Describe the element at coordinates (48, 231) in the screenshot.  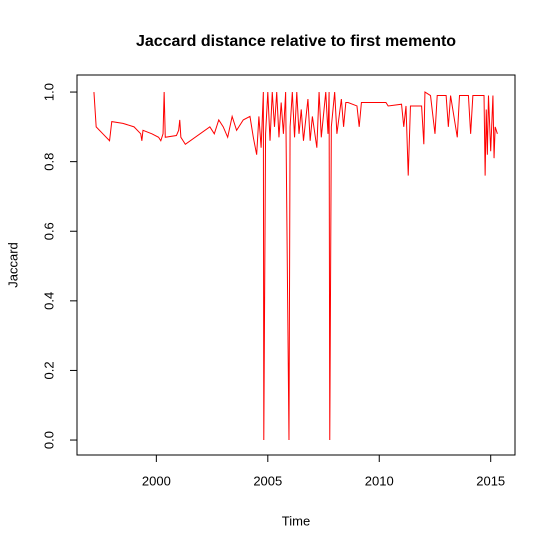
I see `y-tick-label: 0.6` at that location.